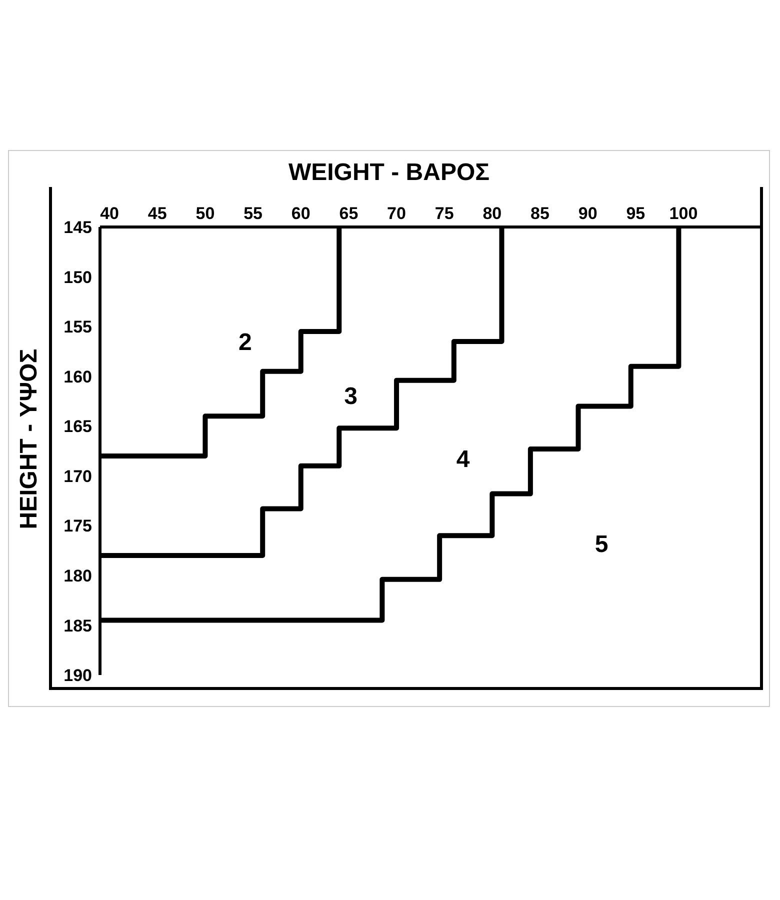 The width and height of the screenshot is (780, 900). Describe the element at coordinates (78, 576) in the screenshot. I see `y-tick-label: 180` at that location.